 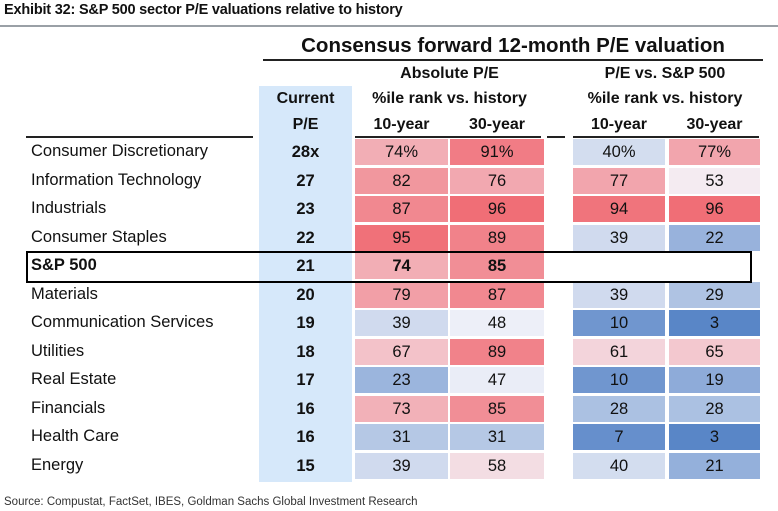 What do you see at coordinates (714, 237) in the screenshot?
I see `percentile-cell-rel30: 22` at bounding box center [714, 237].